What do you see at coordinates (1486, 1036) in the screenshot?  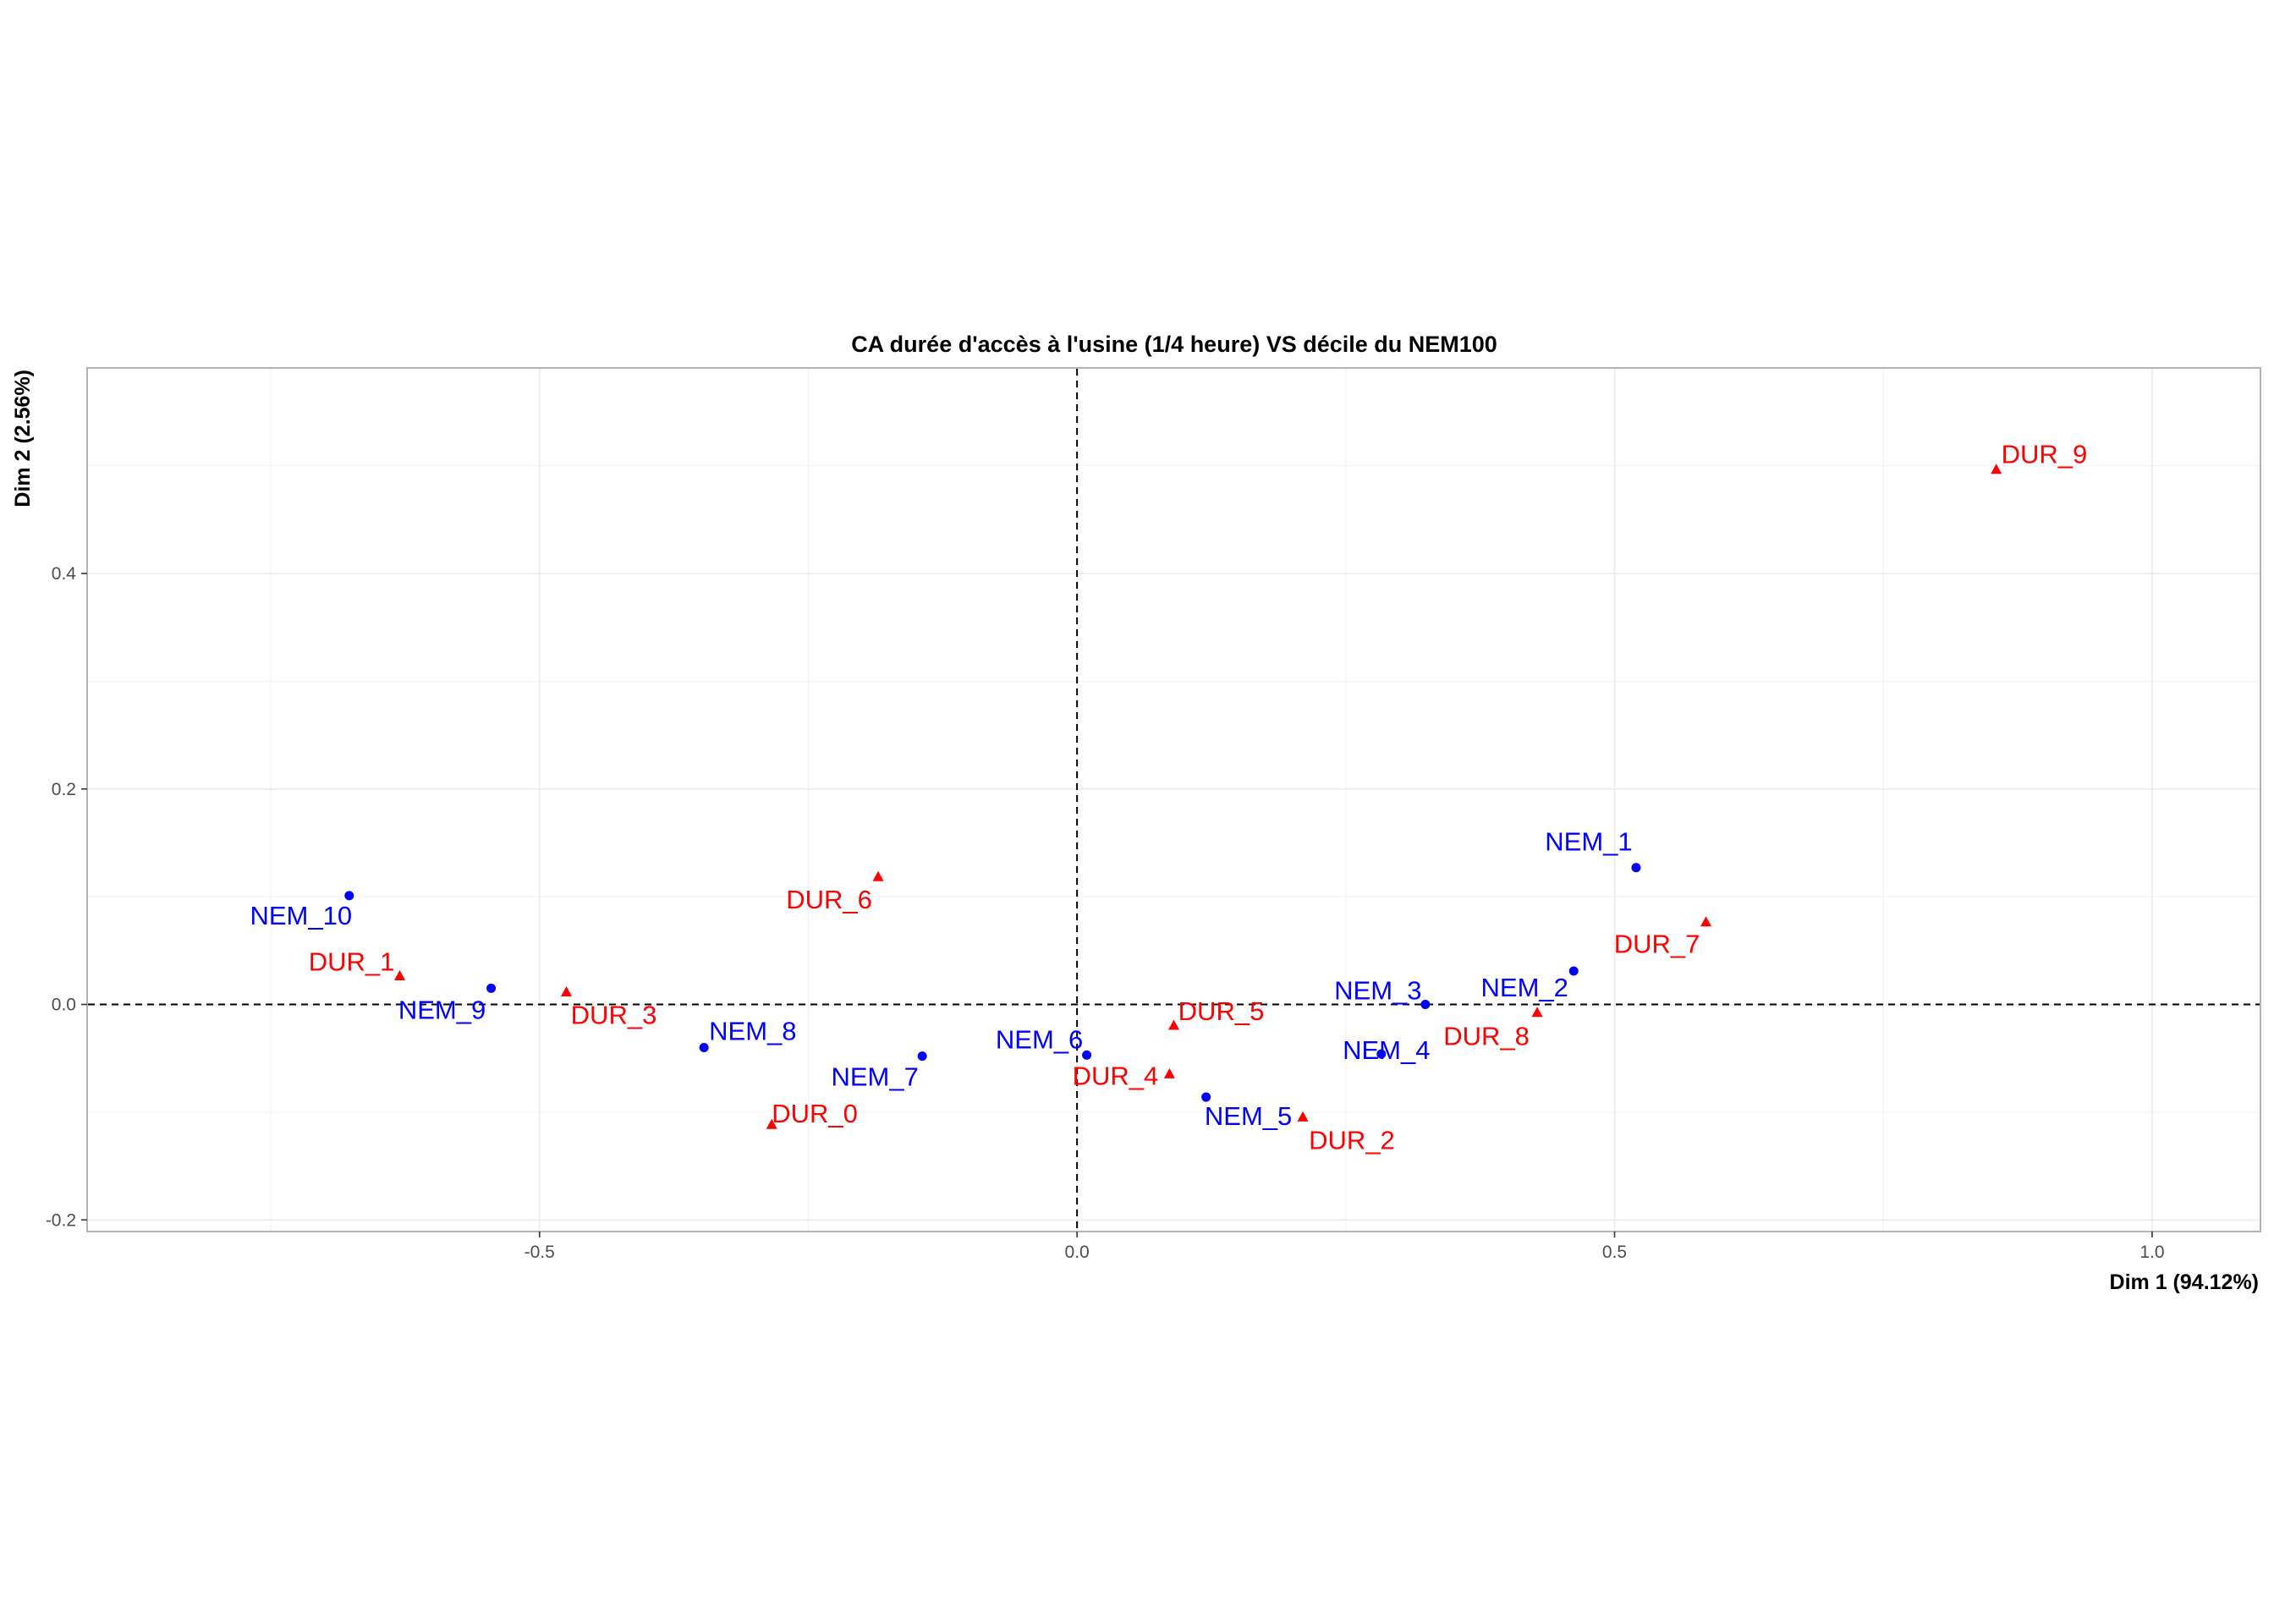 I see `point-label-dur-8: DUR_8` at bounding box center [1486, 1036].